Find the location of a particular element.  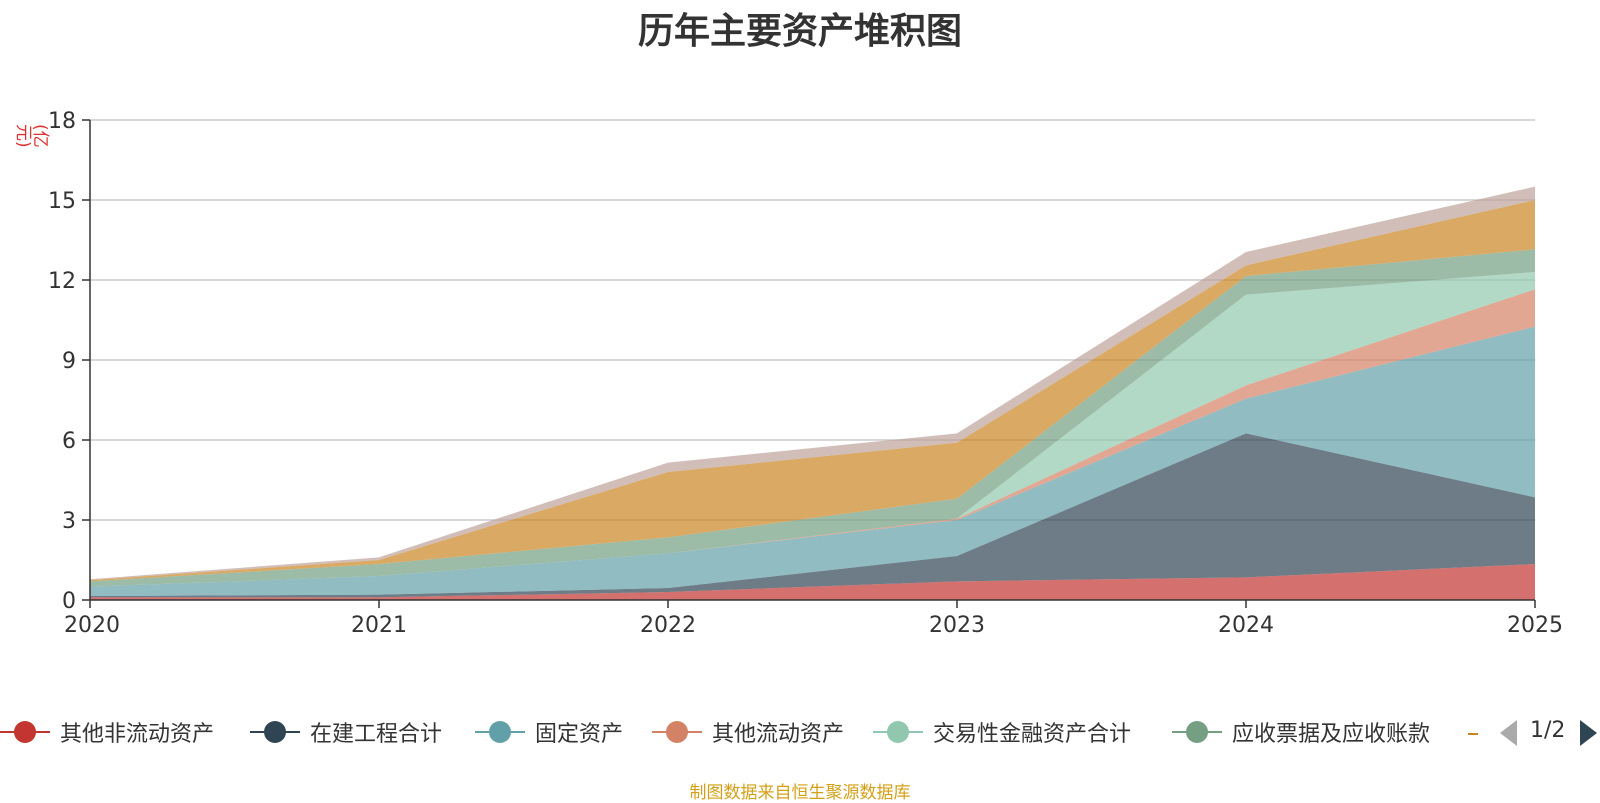

legend-item: 其他非流动资产 is located at coordinates (107, 732).